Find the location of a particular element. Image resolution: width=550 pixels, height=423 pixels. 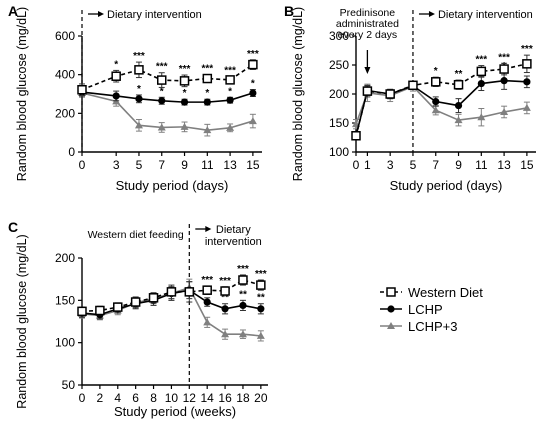

annotation-line: every 2 days is located at coordinates (368, 35).